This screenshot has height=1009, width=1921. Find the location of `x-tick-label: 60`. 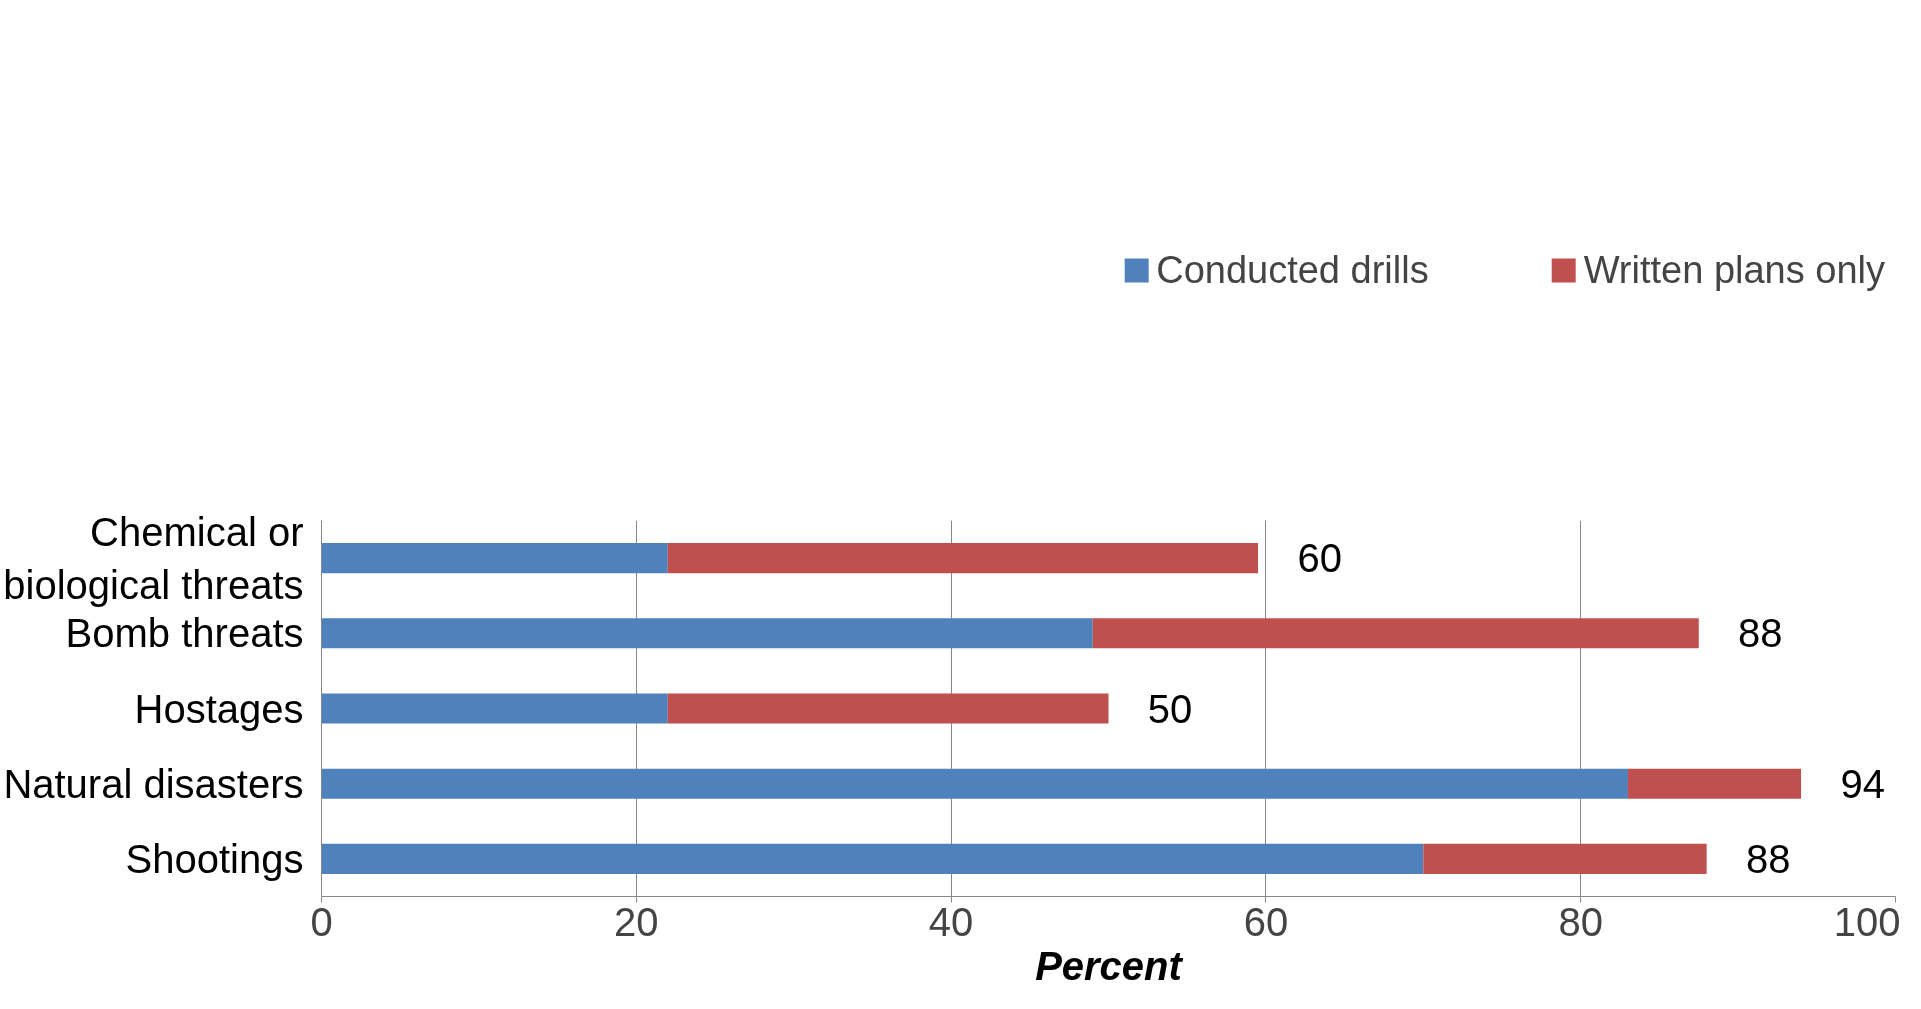

x-tick-label: 60 is located at coordinates (1266, 921).